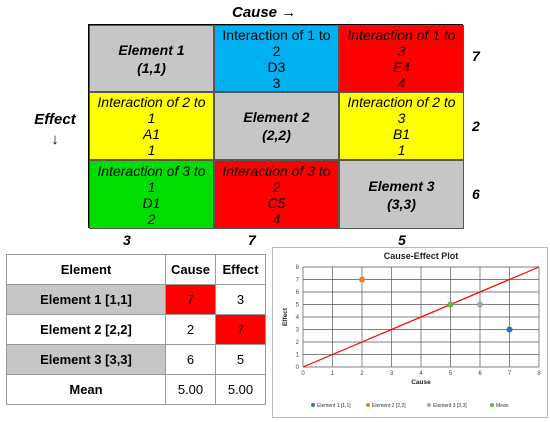 This screenshot has height=422, width=550. What do you see at coordinates (333, 374) in the screenshot?
I see `x-tick-label: 1` at bounding box center [333, 374].